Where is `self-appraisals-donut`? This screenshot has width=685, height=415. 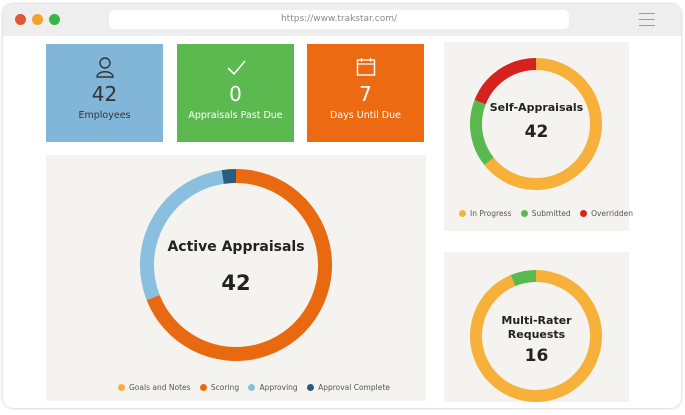 self-appraisals-donut is located at coordinates (536, 136).